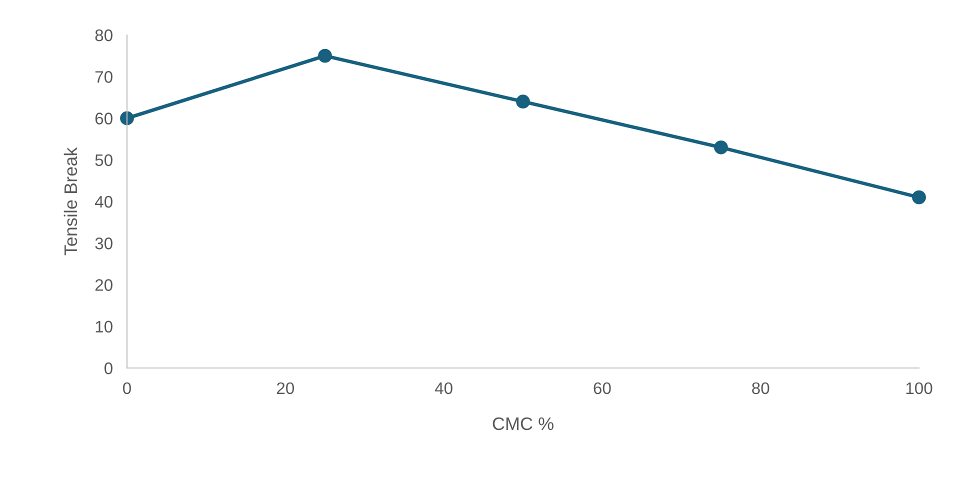  What do you see at coordinates (443, 388) in the screenshot?
I see `x-tick-label: 40` at bounding box center [443, 388].